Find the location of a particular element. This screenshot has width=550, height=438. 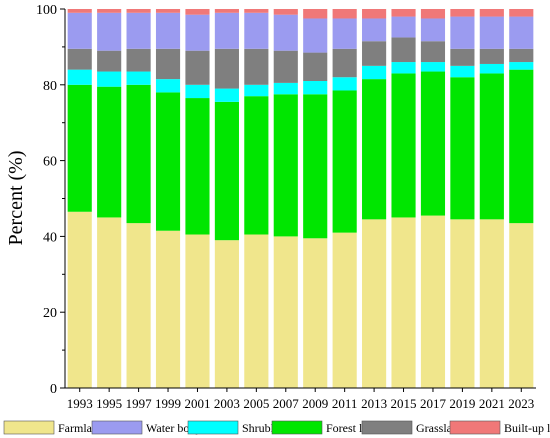

bar-segment-grassland-2005 is located at coordinates (256, 66).